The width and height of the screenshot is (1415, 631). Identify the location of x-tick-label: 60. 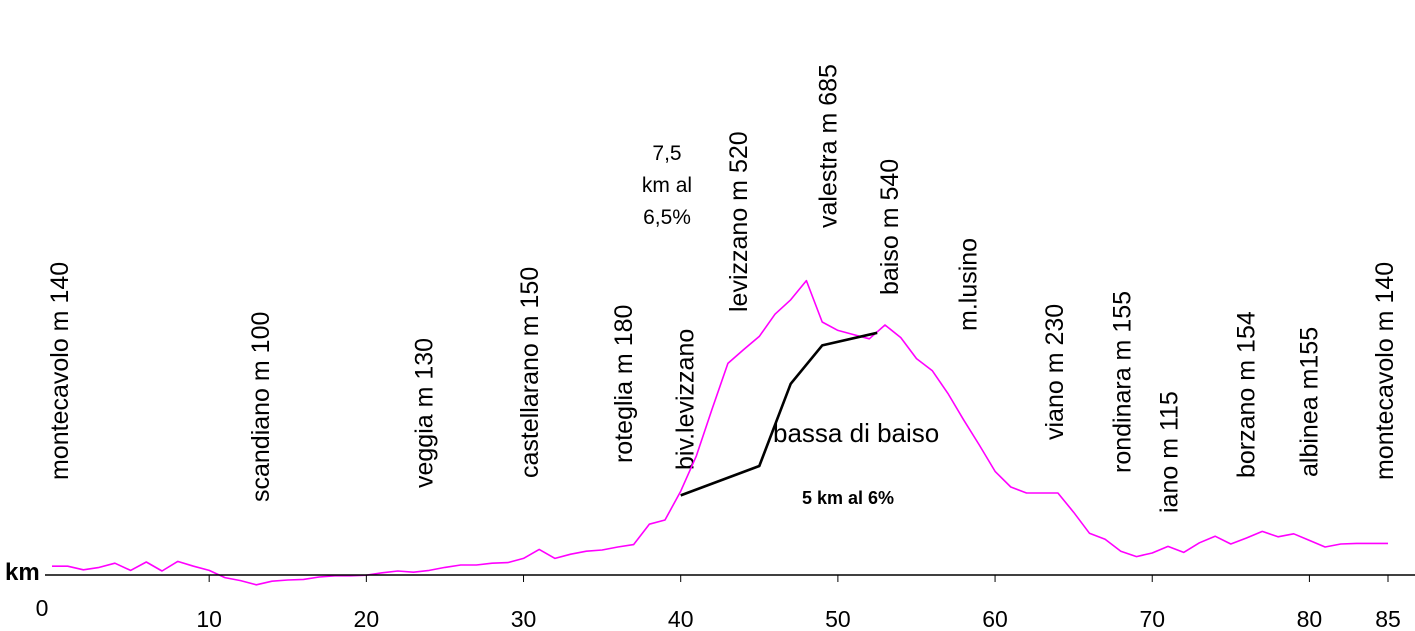
(995, 618).